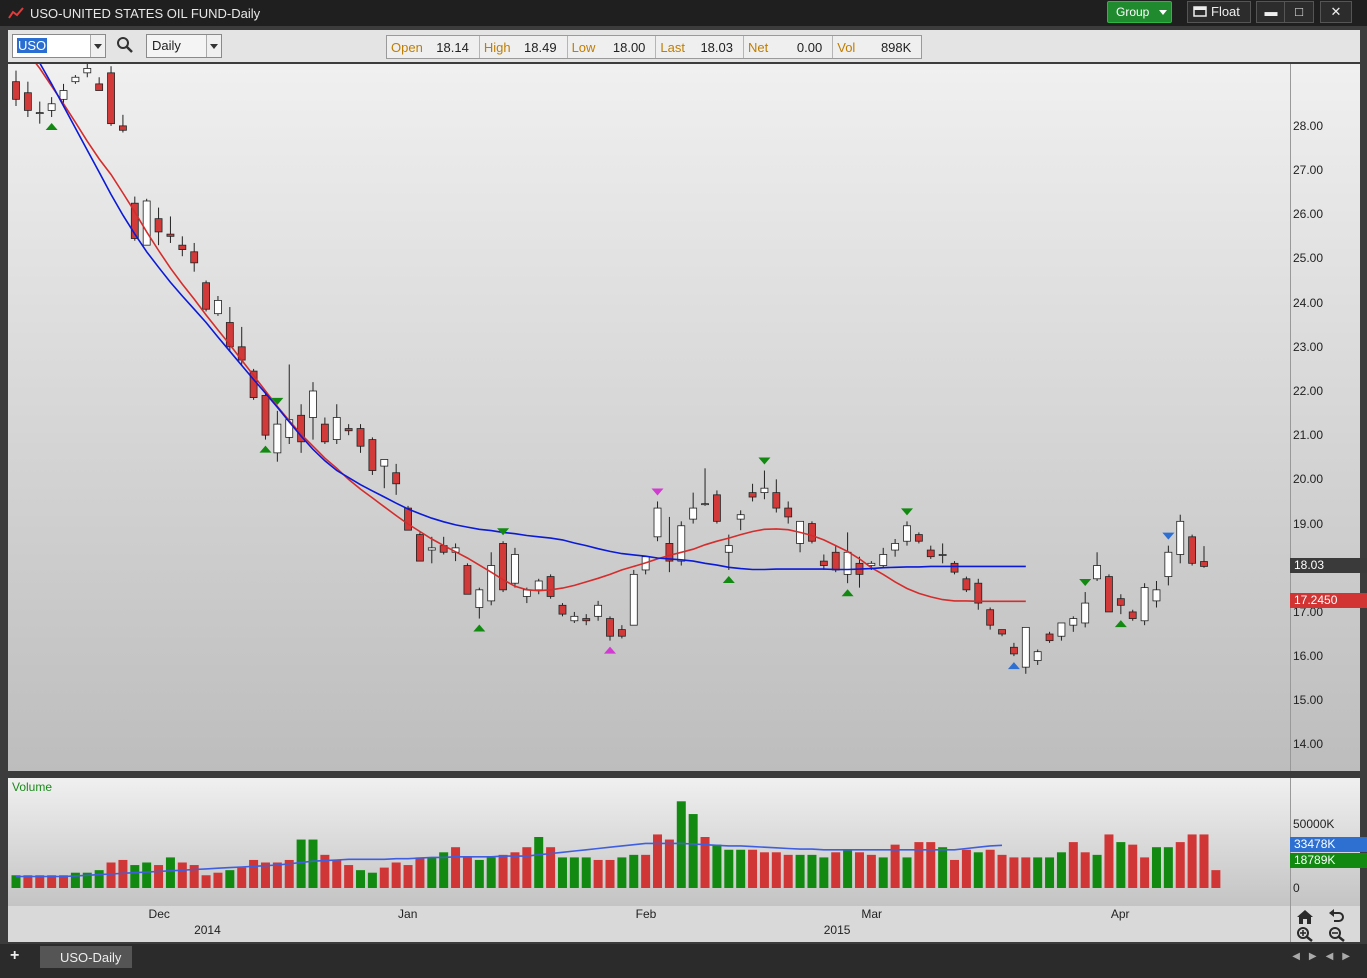 The width and height of the screenshot is (1367, 978). I want to click on group-button: Group, so click(1139, 12).